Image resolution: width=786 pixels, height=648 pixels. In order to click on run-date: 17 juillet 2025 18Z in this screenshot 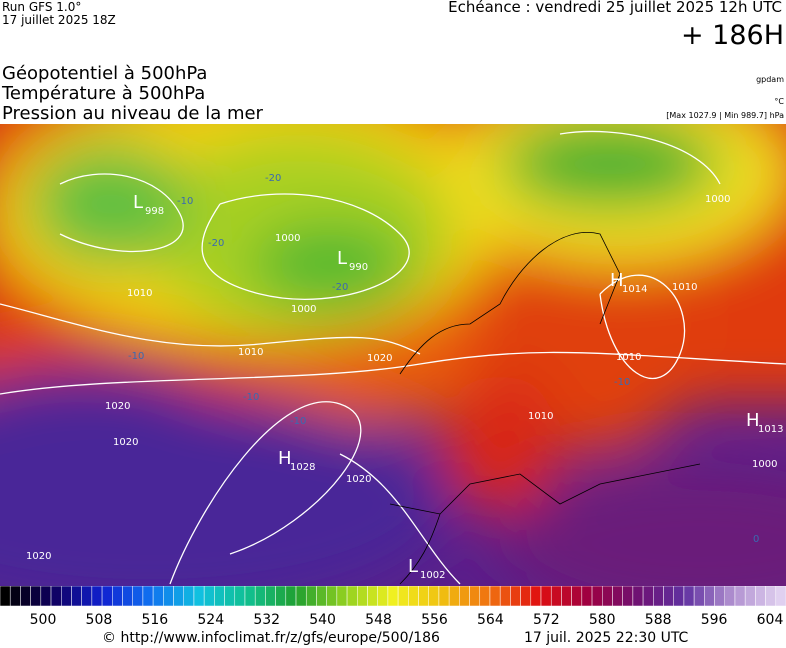, I will do `click(59, 20)`.